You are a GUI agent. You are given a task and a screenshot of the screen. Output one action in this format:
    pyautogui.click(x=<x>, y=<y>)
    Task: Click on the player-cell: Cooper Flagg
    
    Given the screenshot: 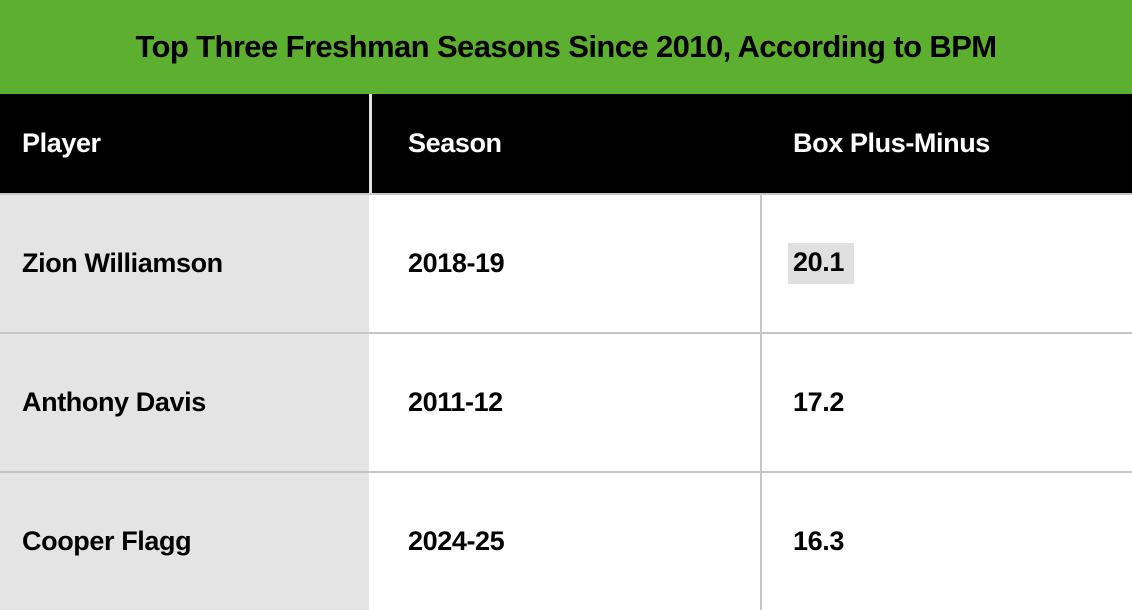 What is the action you would take?
    pyautogui.click(x=186, y=541)
    